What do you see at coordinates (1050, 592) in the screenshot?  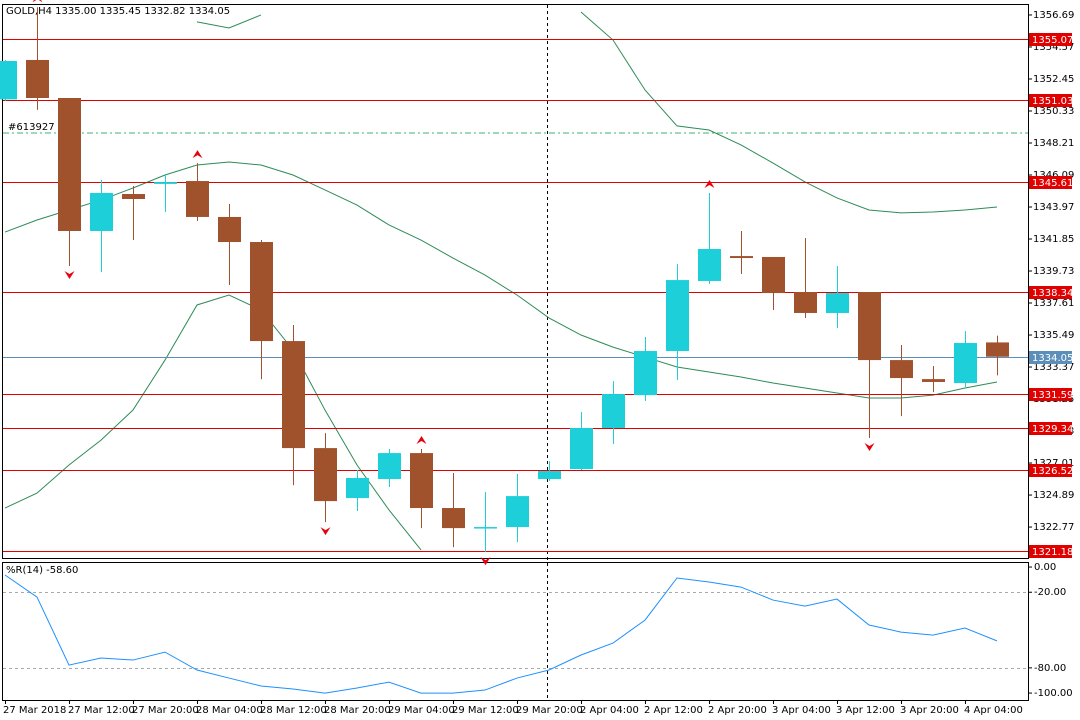 I see `y-tick-label: -20.00` at bounding box center [1050, 592].